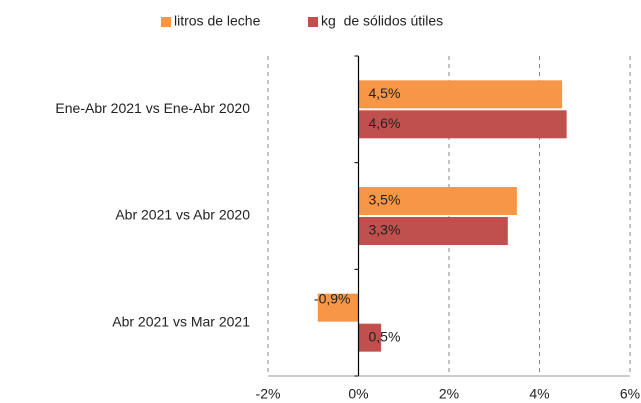 The width and height of the screenshot is (641, 403). Describe the element at coordinates (182, 215) in the screenshot. I see `category-label: Abr 2021 vs Abr 2020` at that location.